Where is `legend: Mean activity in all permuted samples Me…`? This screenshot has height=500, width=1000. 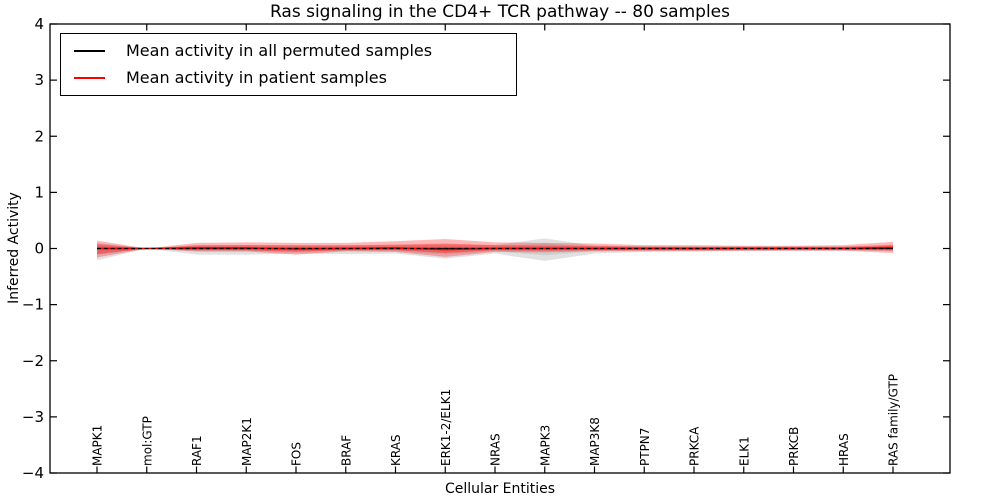
legend: Mean activity in all permuted samples Me… is located at coordinates (288, 64).